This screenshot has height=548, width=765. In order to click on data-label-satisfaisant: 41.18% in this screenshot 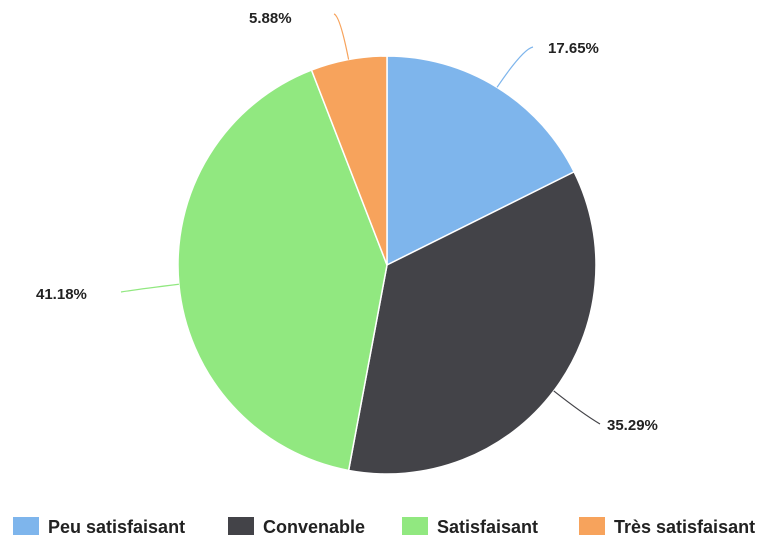, I will do `click(61, 294)`.